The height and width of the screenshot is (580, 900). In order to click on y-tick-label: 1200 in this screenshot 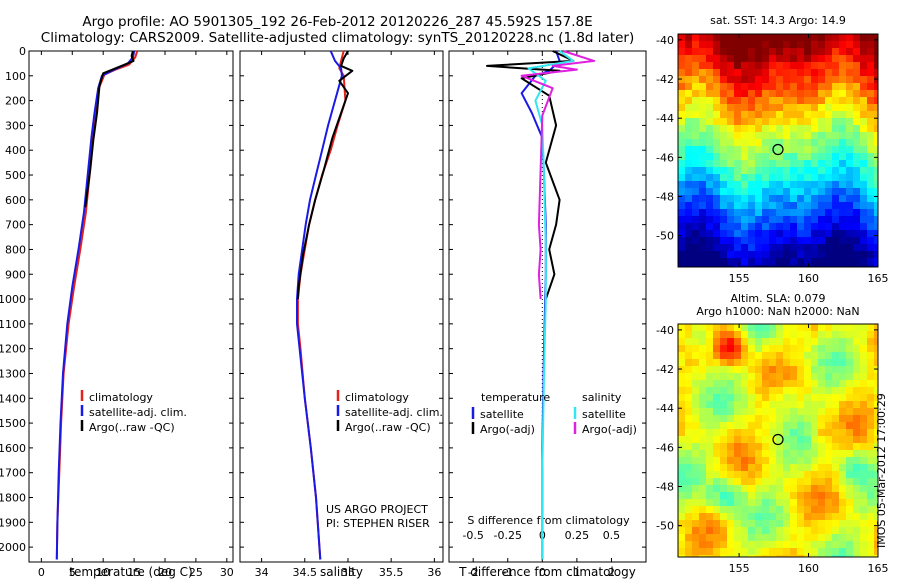, I will do `click(13, 349)`.